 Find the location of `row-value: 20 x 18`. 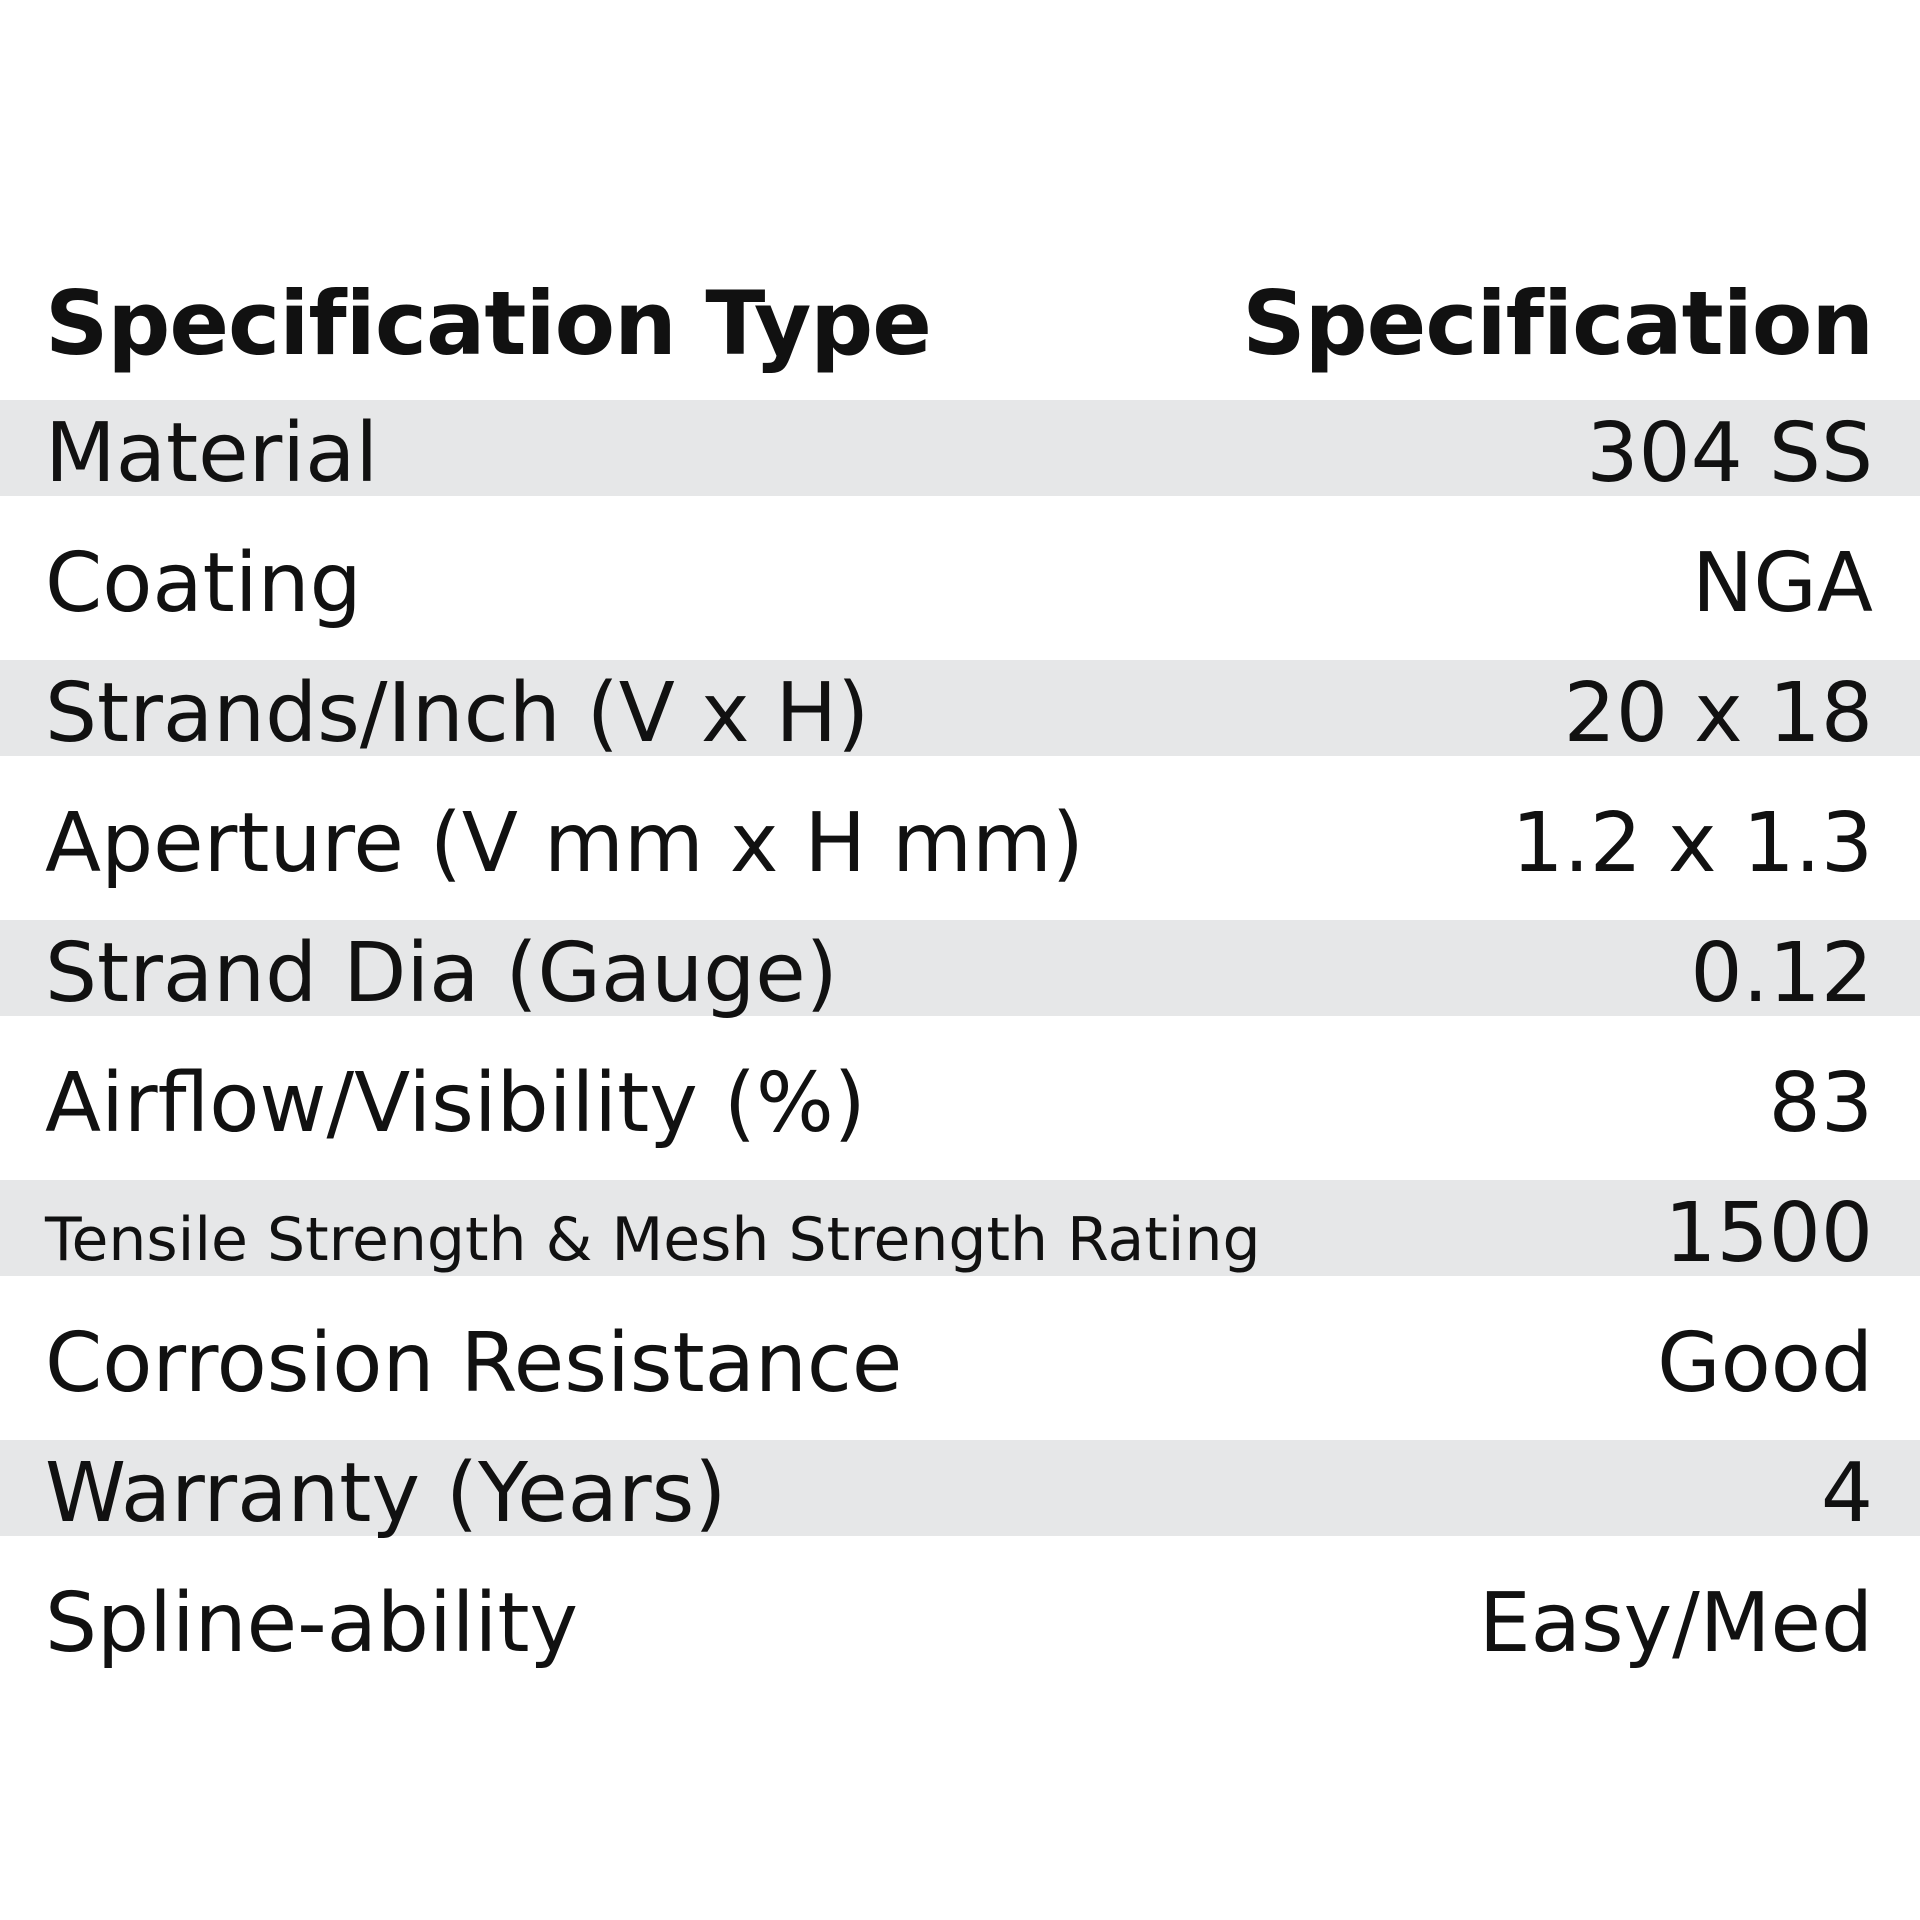

row-value: 20 x 18 is located at coordinates (1718, 713).